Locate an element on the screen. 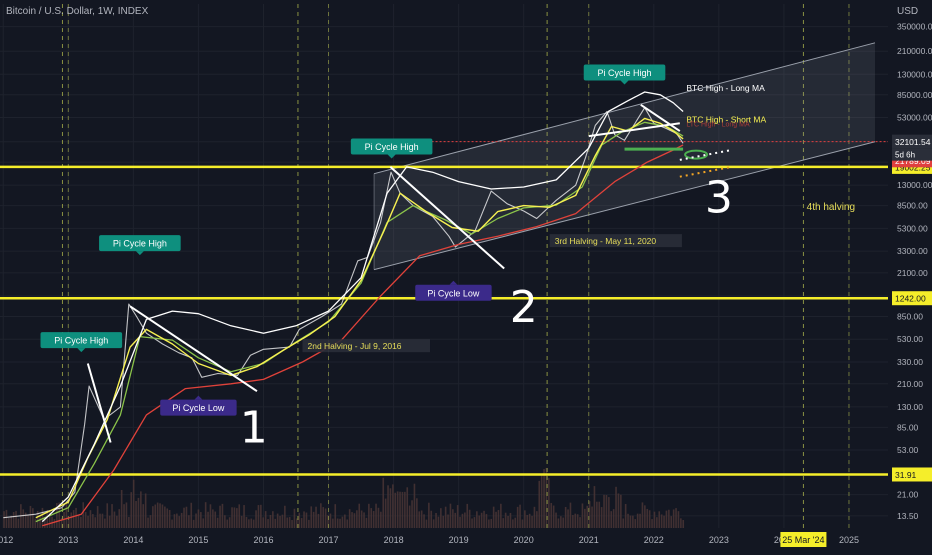  pi-cycle-high-badge-1-bg is located at coordinates (81, 340).